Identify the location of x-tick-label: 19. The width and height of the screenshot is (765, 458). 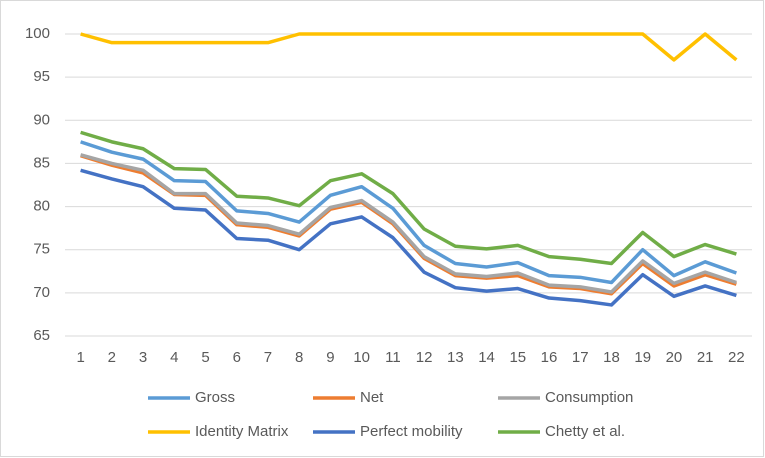
(642, 357).